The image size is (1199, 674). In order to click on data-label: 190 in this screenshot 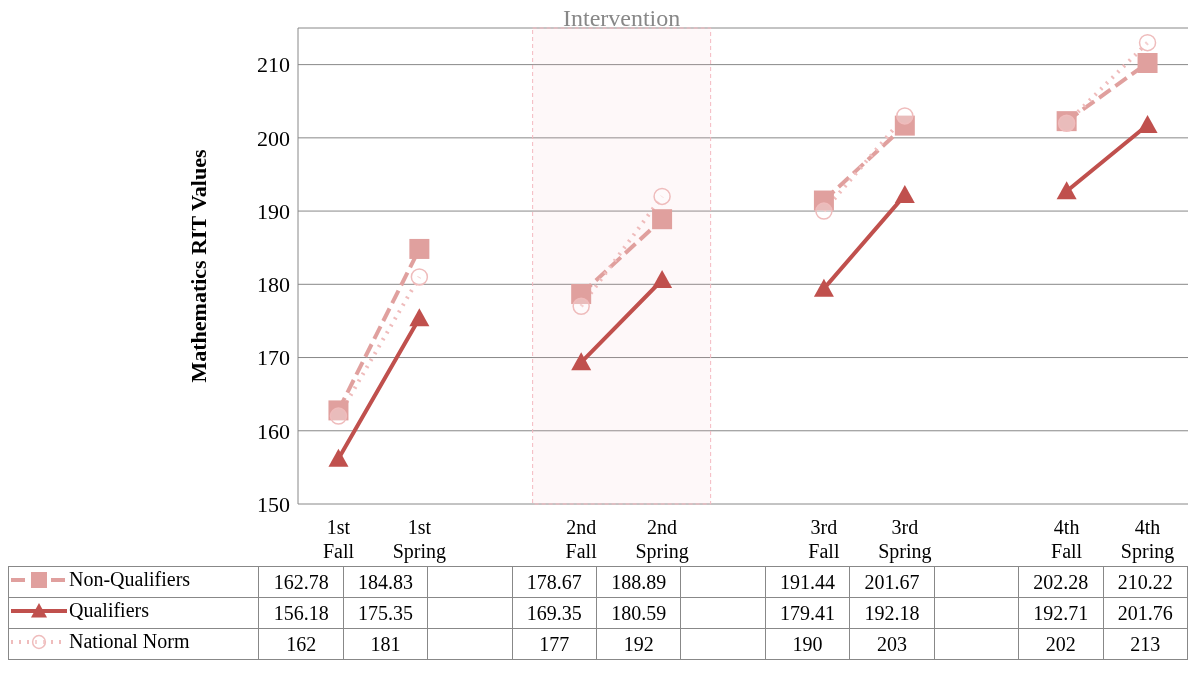, I will do `click(807, 644)`.